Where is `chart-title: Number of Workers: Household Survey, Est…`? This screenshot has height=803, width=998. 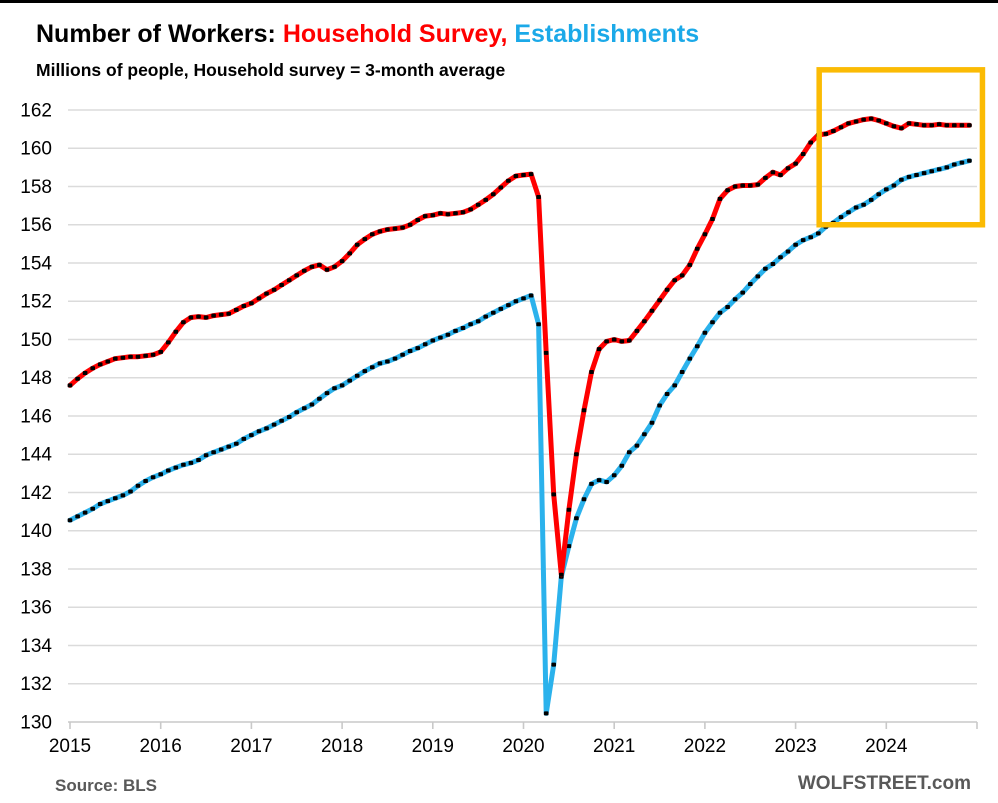
chart-title: Number of Workers: Household Survey, Est… is located at coordinates (367, 34).